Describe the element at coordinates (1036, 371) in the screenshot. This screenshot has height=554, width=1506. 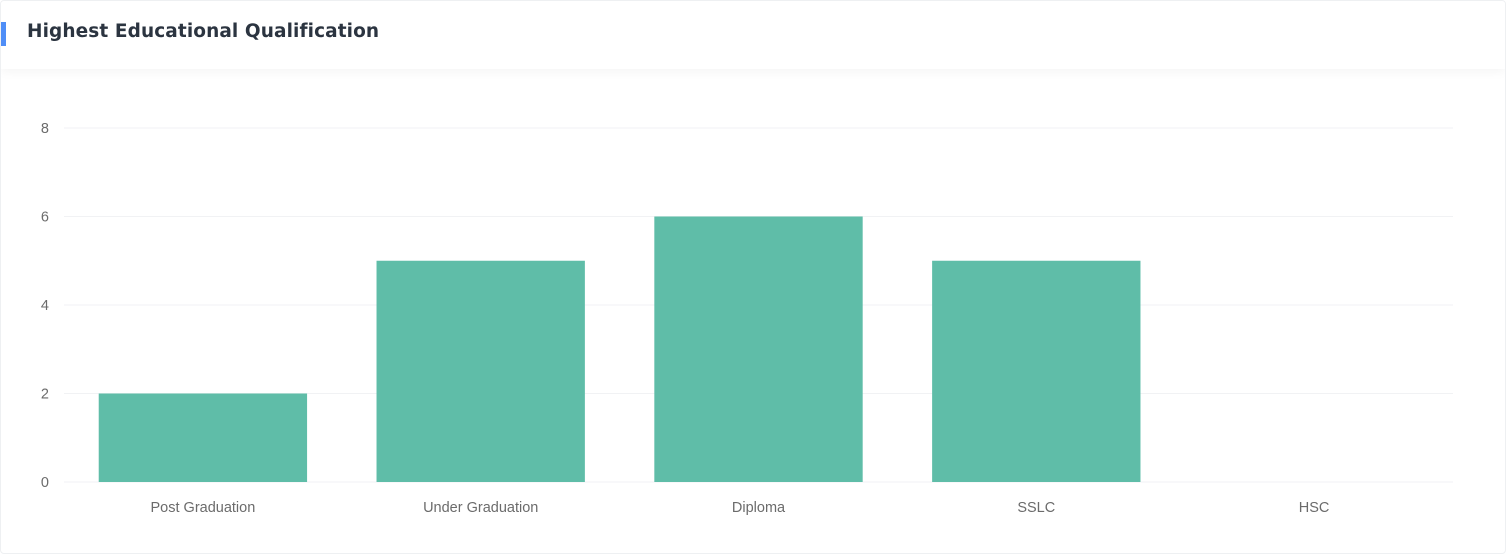
I see `bar-sslc` at that location.